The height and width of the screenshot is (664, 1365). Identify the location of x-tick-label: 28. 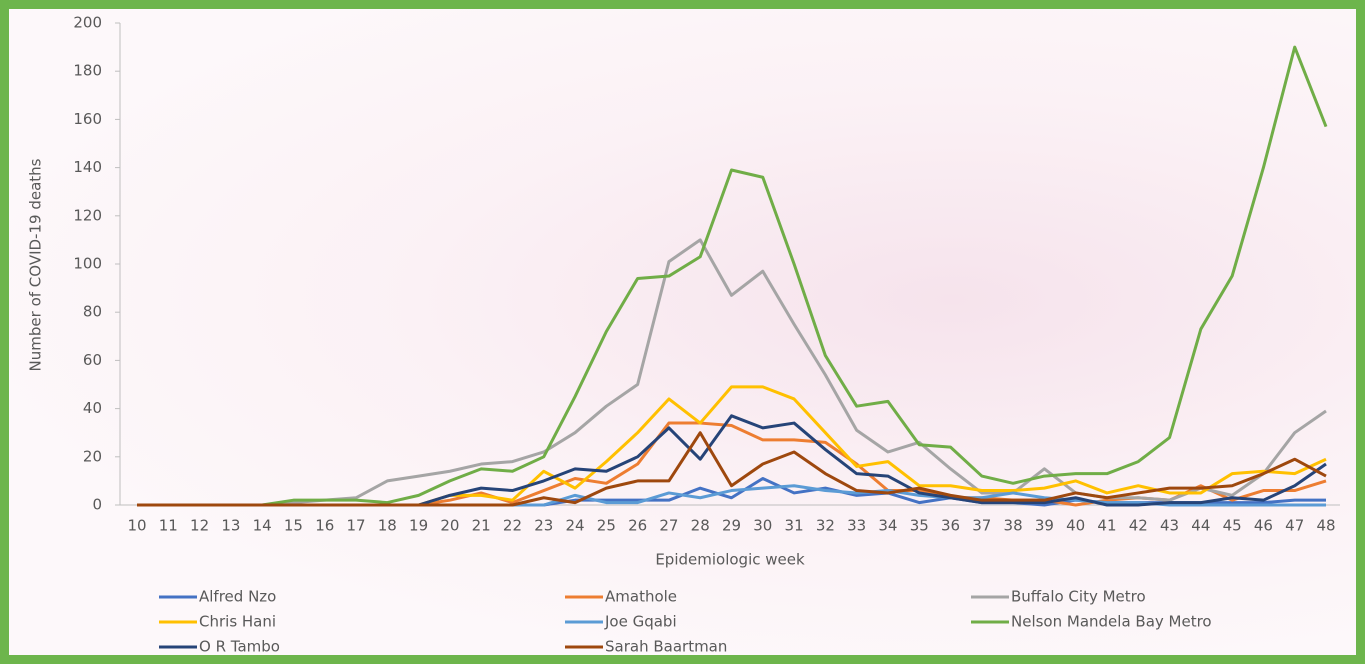
(700, 526).